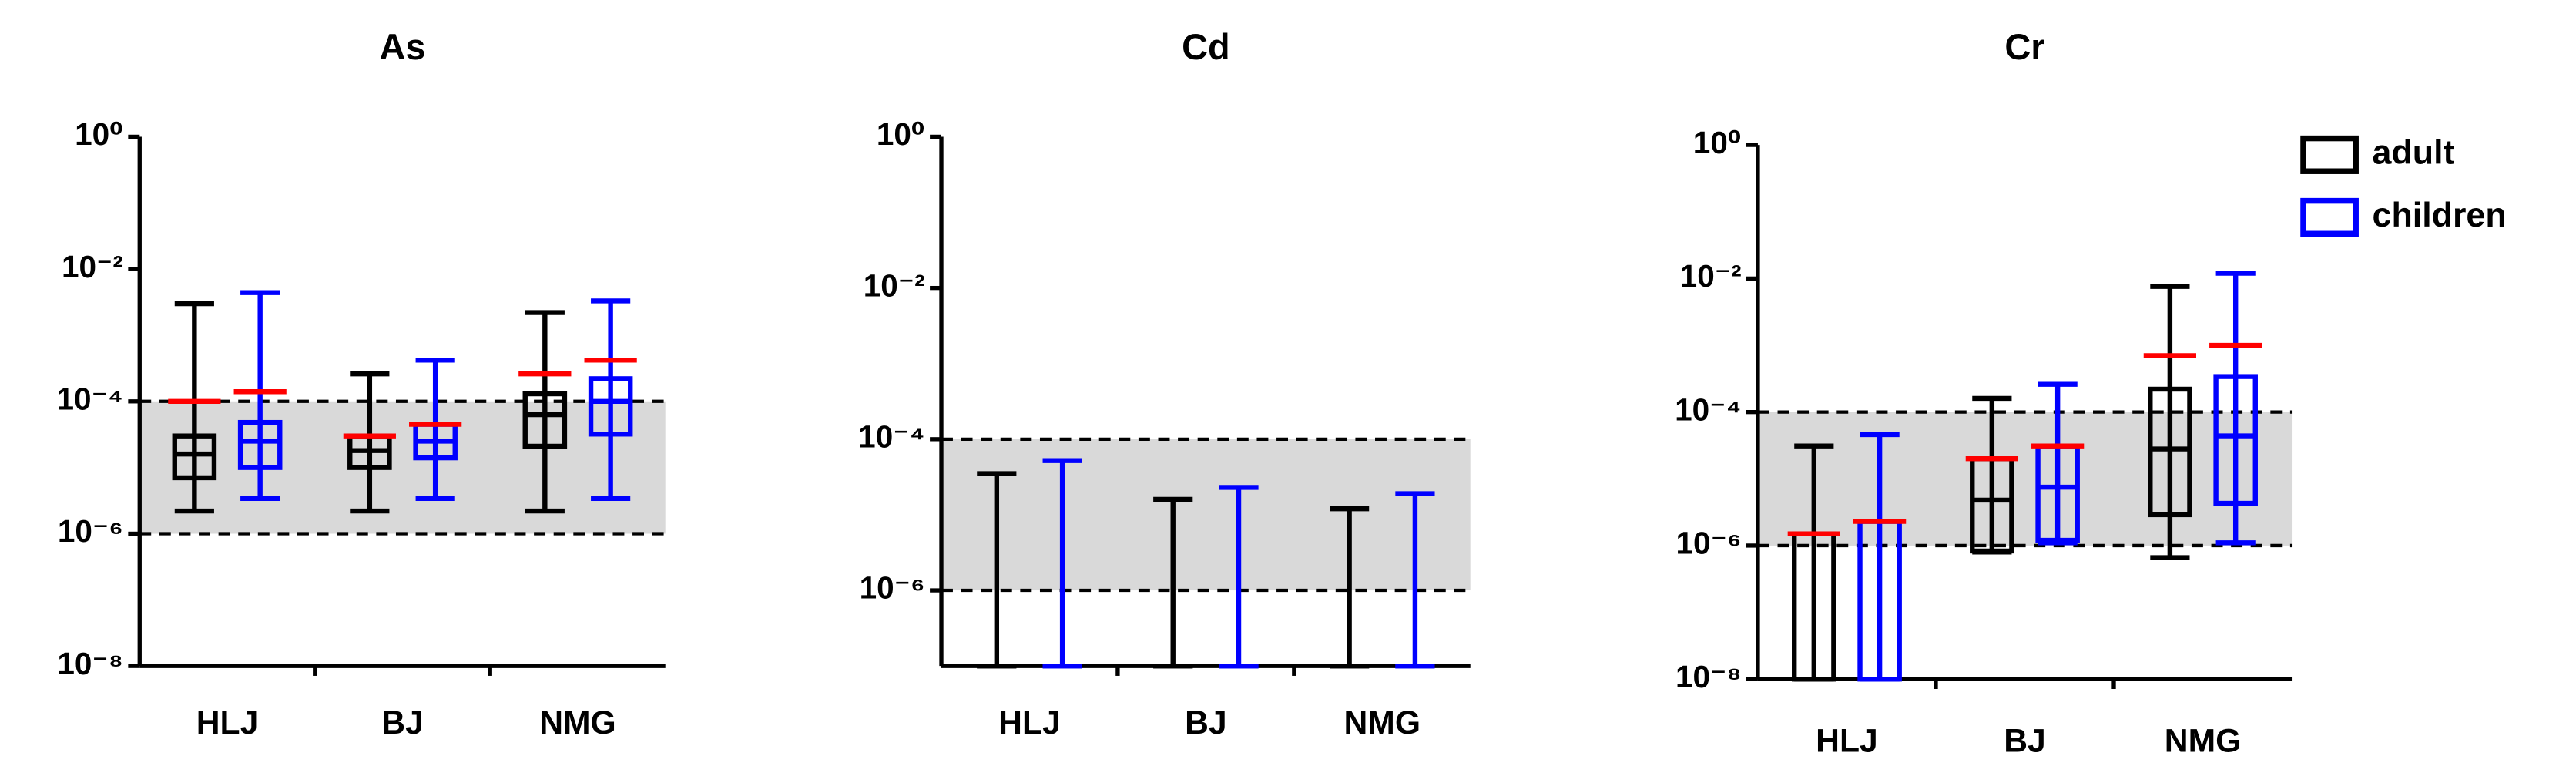 The image size is (2576, 783). Describe the element at coordinates (2024, 47) in the screenshot. I see `chart-title: Cr` at that location.